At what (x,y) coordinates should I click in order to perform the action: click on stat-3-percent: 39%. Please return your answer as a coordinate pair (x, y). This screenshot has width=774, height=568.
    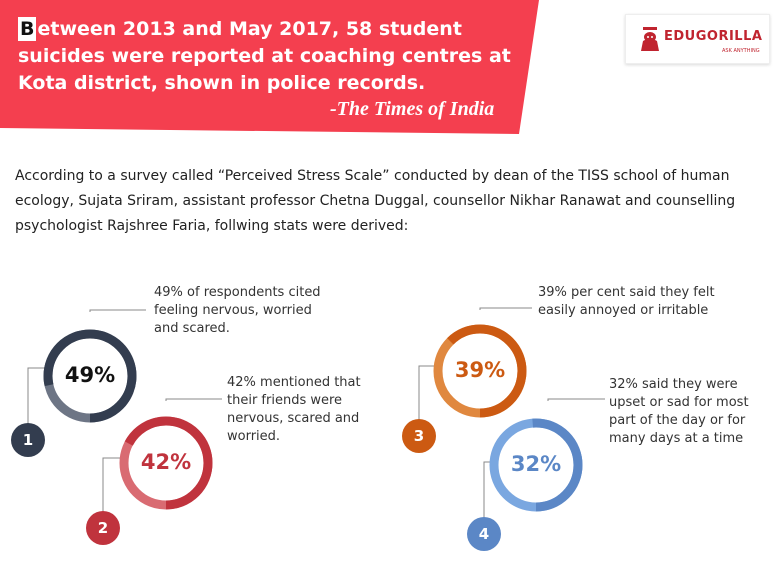
    Looking at the image, I should click on (480, 370).